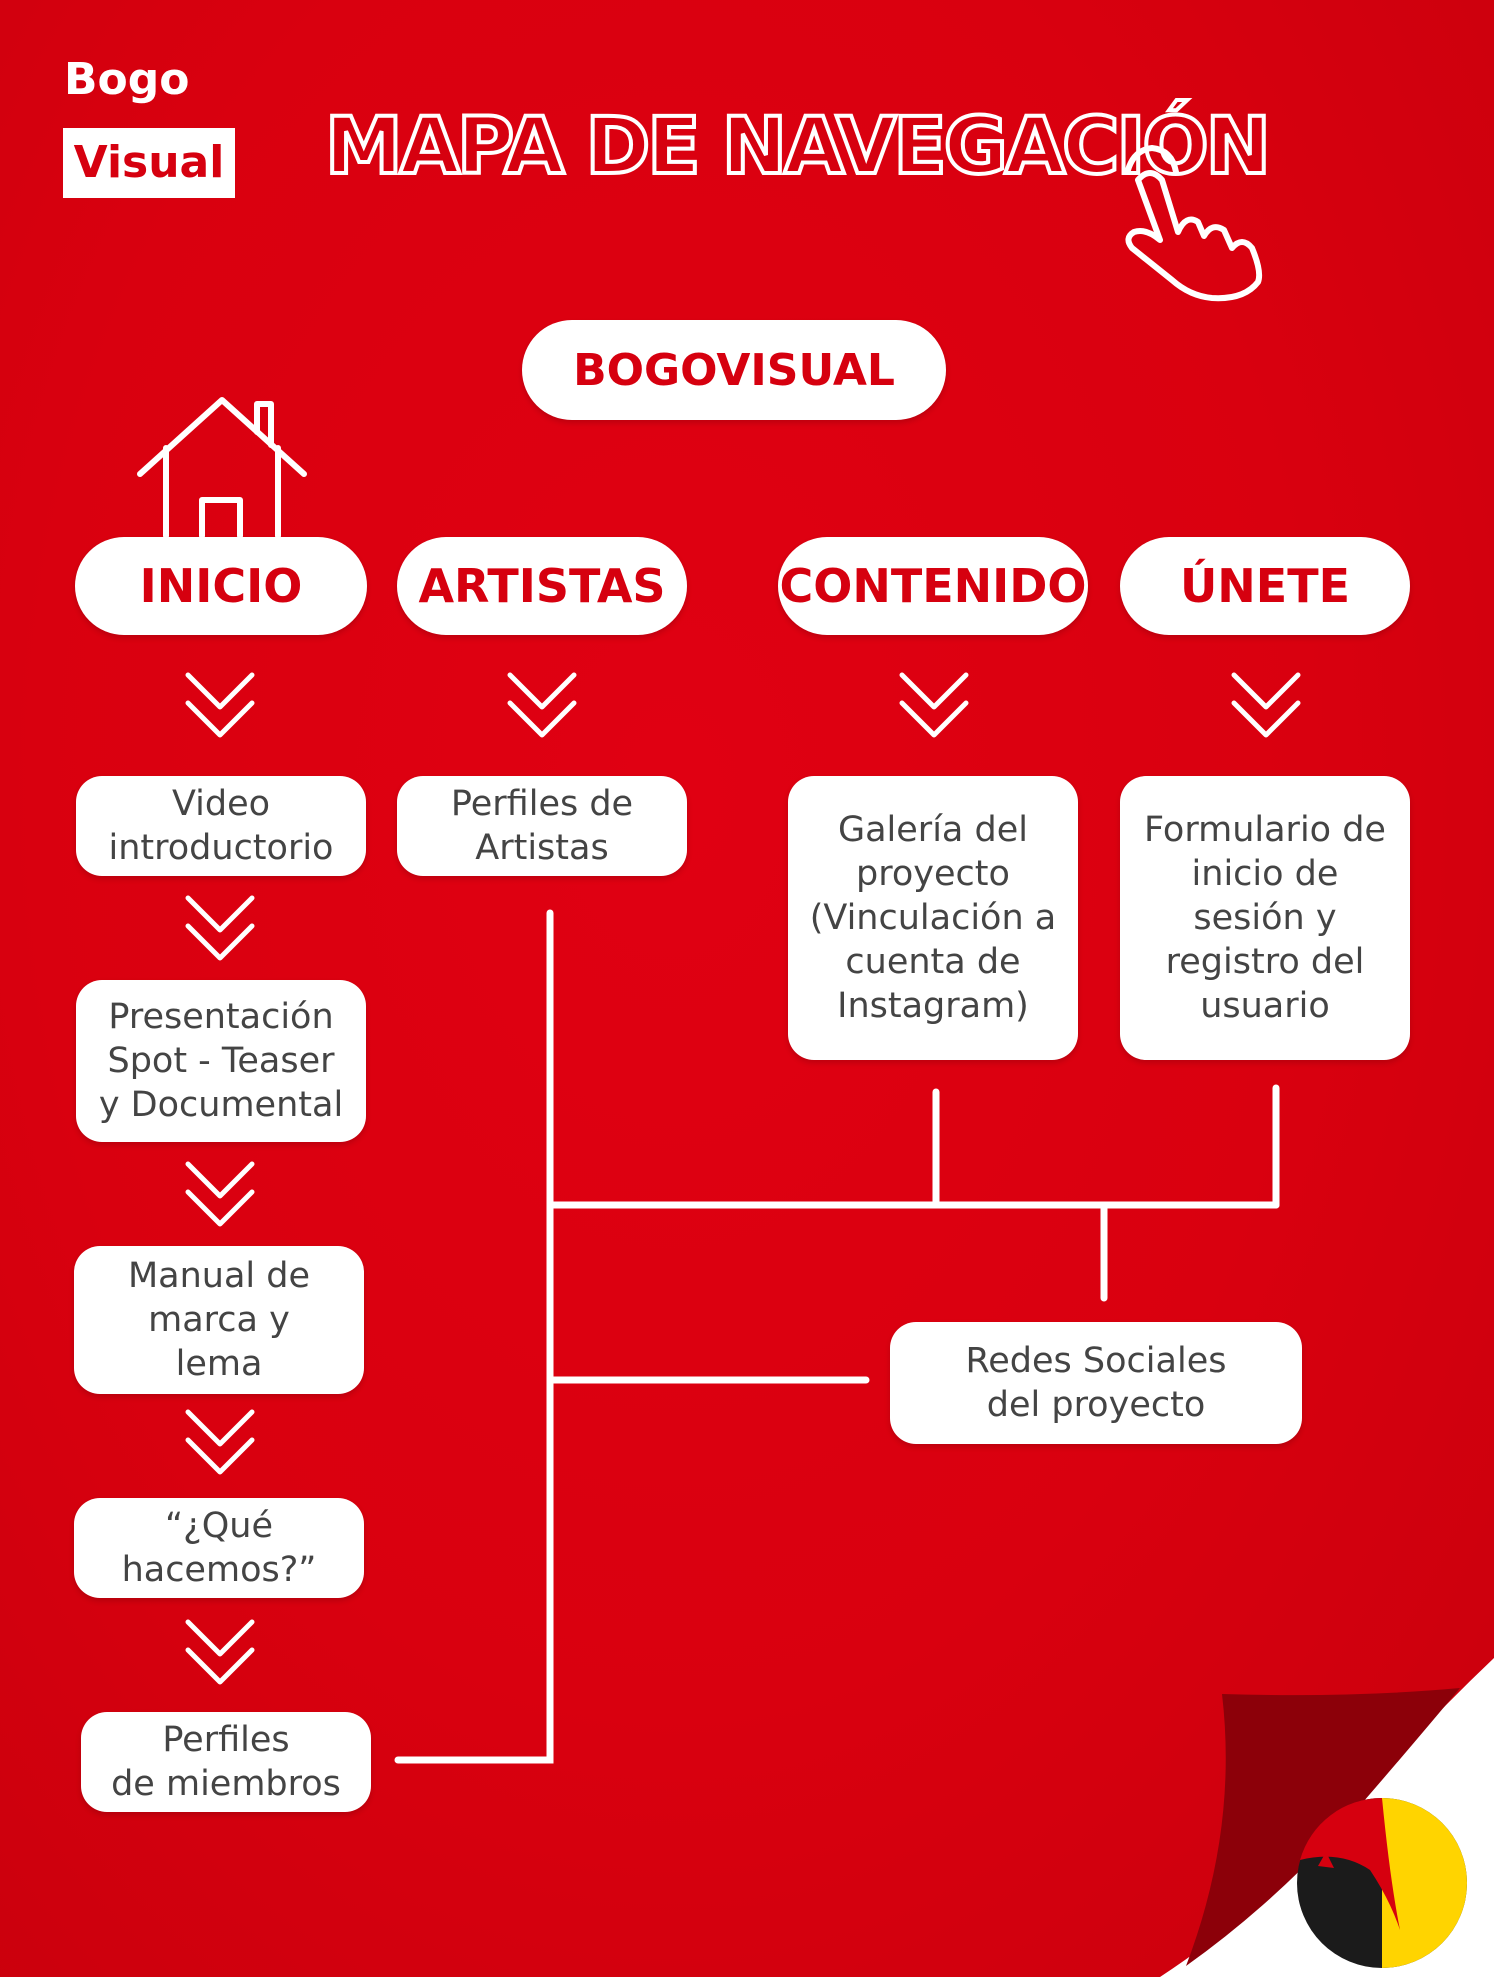 The image size is (1494, 1977). What do you see at coordinates (221, 586) in the screenshot?
I see `section-inicio: INICIO` at bounding box center [221, 586].